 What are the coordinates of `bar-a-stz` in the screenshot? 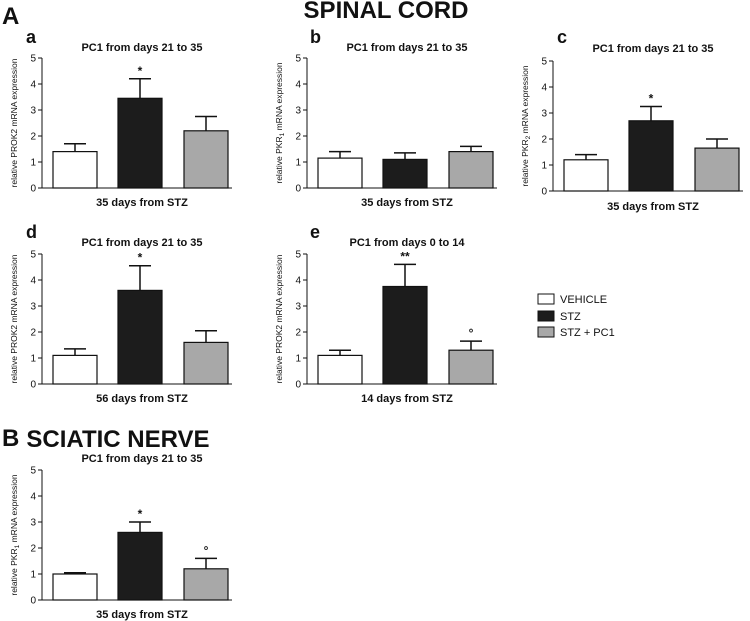 It's located at (140, 143).